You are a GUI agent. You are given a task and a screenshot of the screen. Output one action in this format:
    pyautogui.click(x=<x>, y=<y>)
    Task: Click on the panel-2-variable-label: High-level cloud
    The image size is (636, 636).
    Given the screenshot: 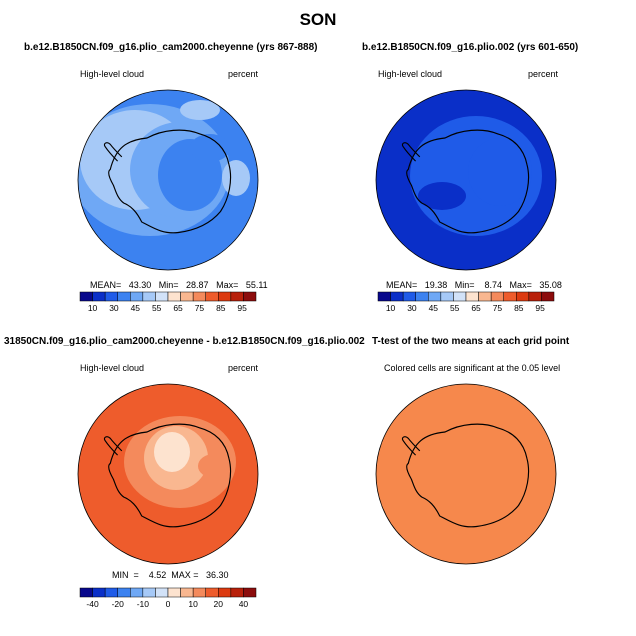 What is the action you would take?
    pyautogui.click(x=410, y=74)
    